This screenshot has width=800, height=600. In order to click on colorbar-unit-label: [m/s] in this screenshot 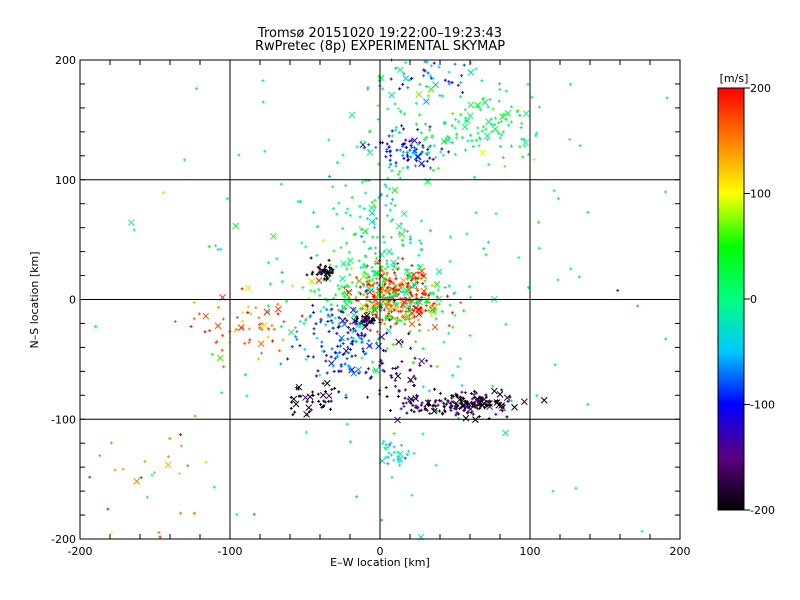, I will do `click(734, 78)`.